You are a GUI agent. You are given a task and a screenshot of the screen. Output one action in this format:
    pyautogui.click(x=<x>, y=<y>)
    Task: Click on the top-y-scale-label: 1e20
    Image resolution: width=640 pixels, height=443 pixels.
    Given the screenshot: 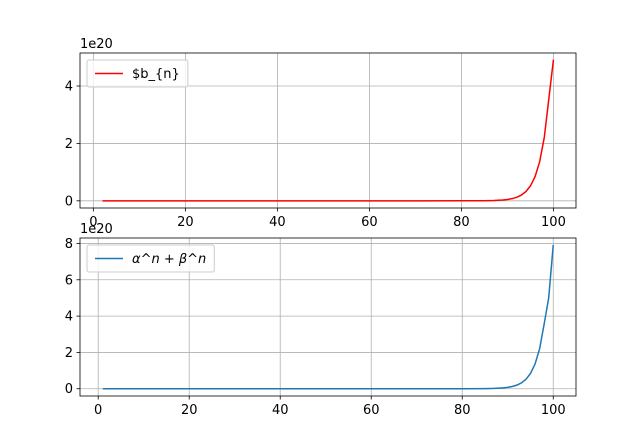 What is the action you would take?
    pyautogui.click(x=96, y=44)
    